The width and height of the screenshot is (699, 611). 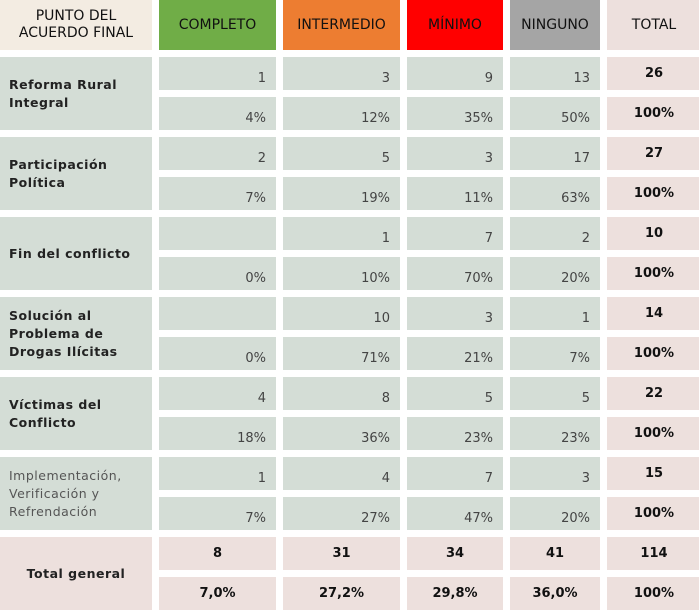 What do you see at coordinates (653, 593) in the screenshot?
I see `total-general-total-percent: 100%` at bounding box center [653, 593].